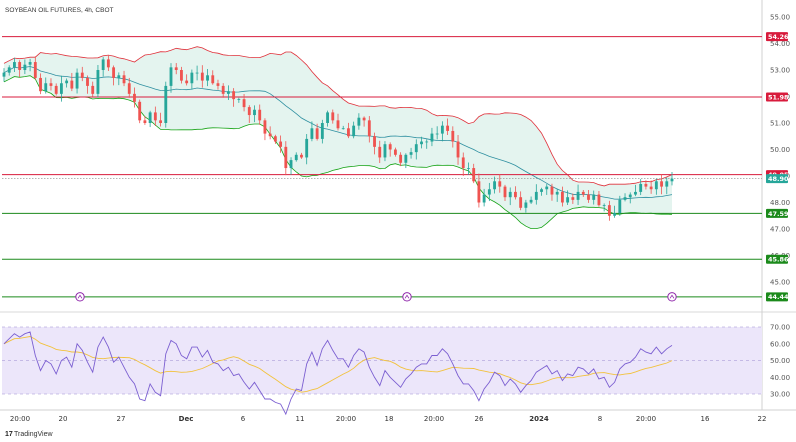 The image size is (796, 442). Describe the element at coordinates (376, 297) in the screenshot. I see `event-flags` at that location.